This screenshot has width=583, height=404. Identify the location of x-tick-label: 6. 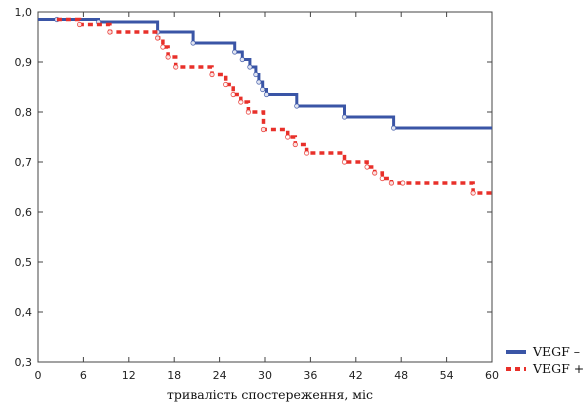
(83, 375).